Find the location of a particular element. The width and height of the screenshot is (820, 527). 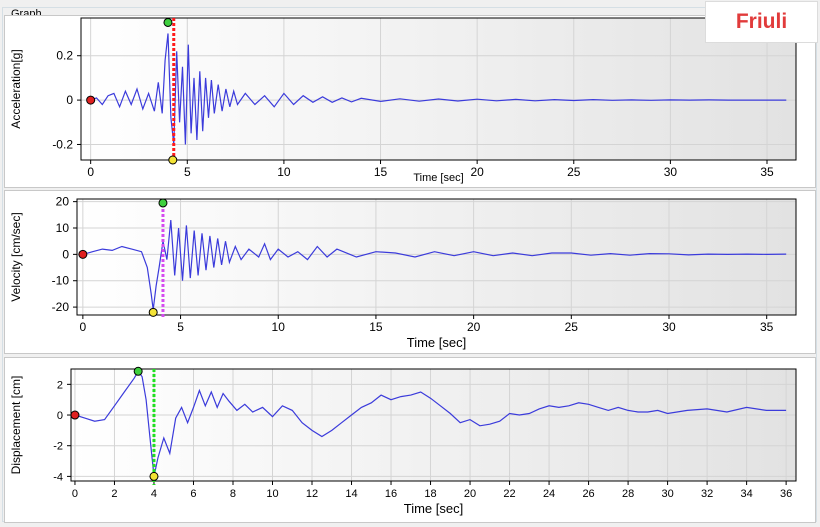

displacement-xtick-label: 26 is located at coordinates (588, 494).